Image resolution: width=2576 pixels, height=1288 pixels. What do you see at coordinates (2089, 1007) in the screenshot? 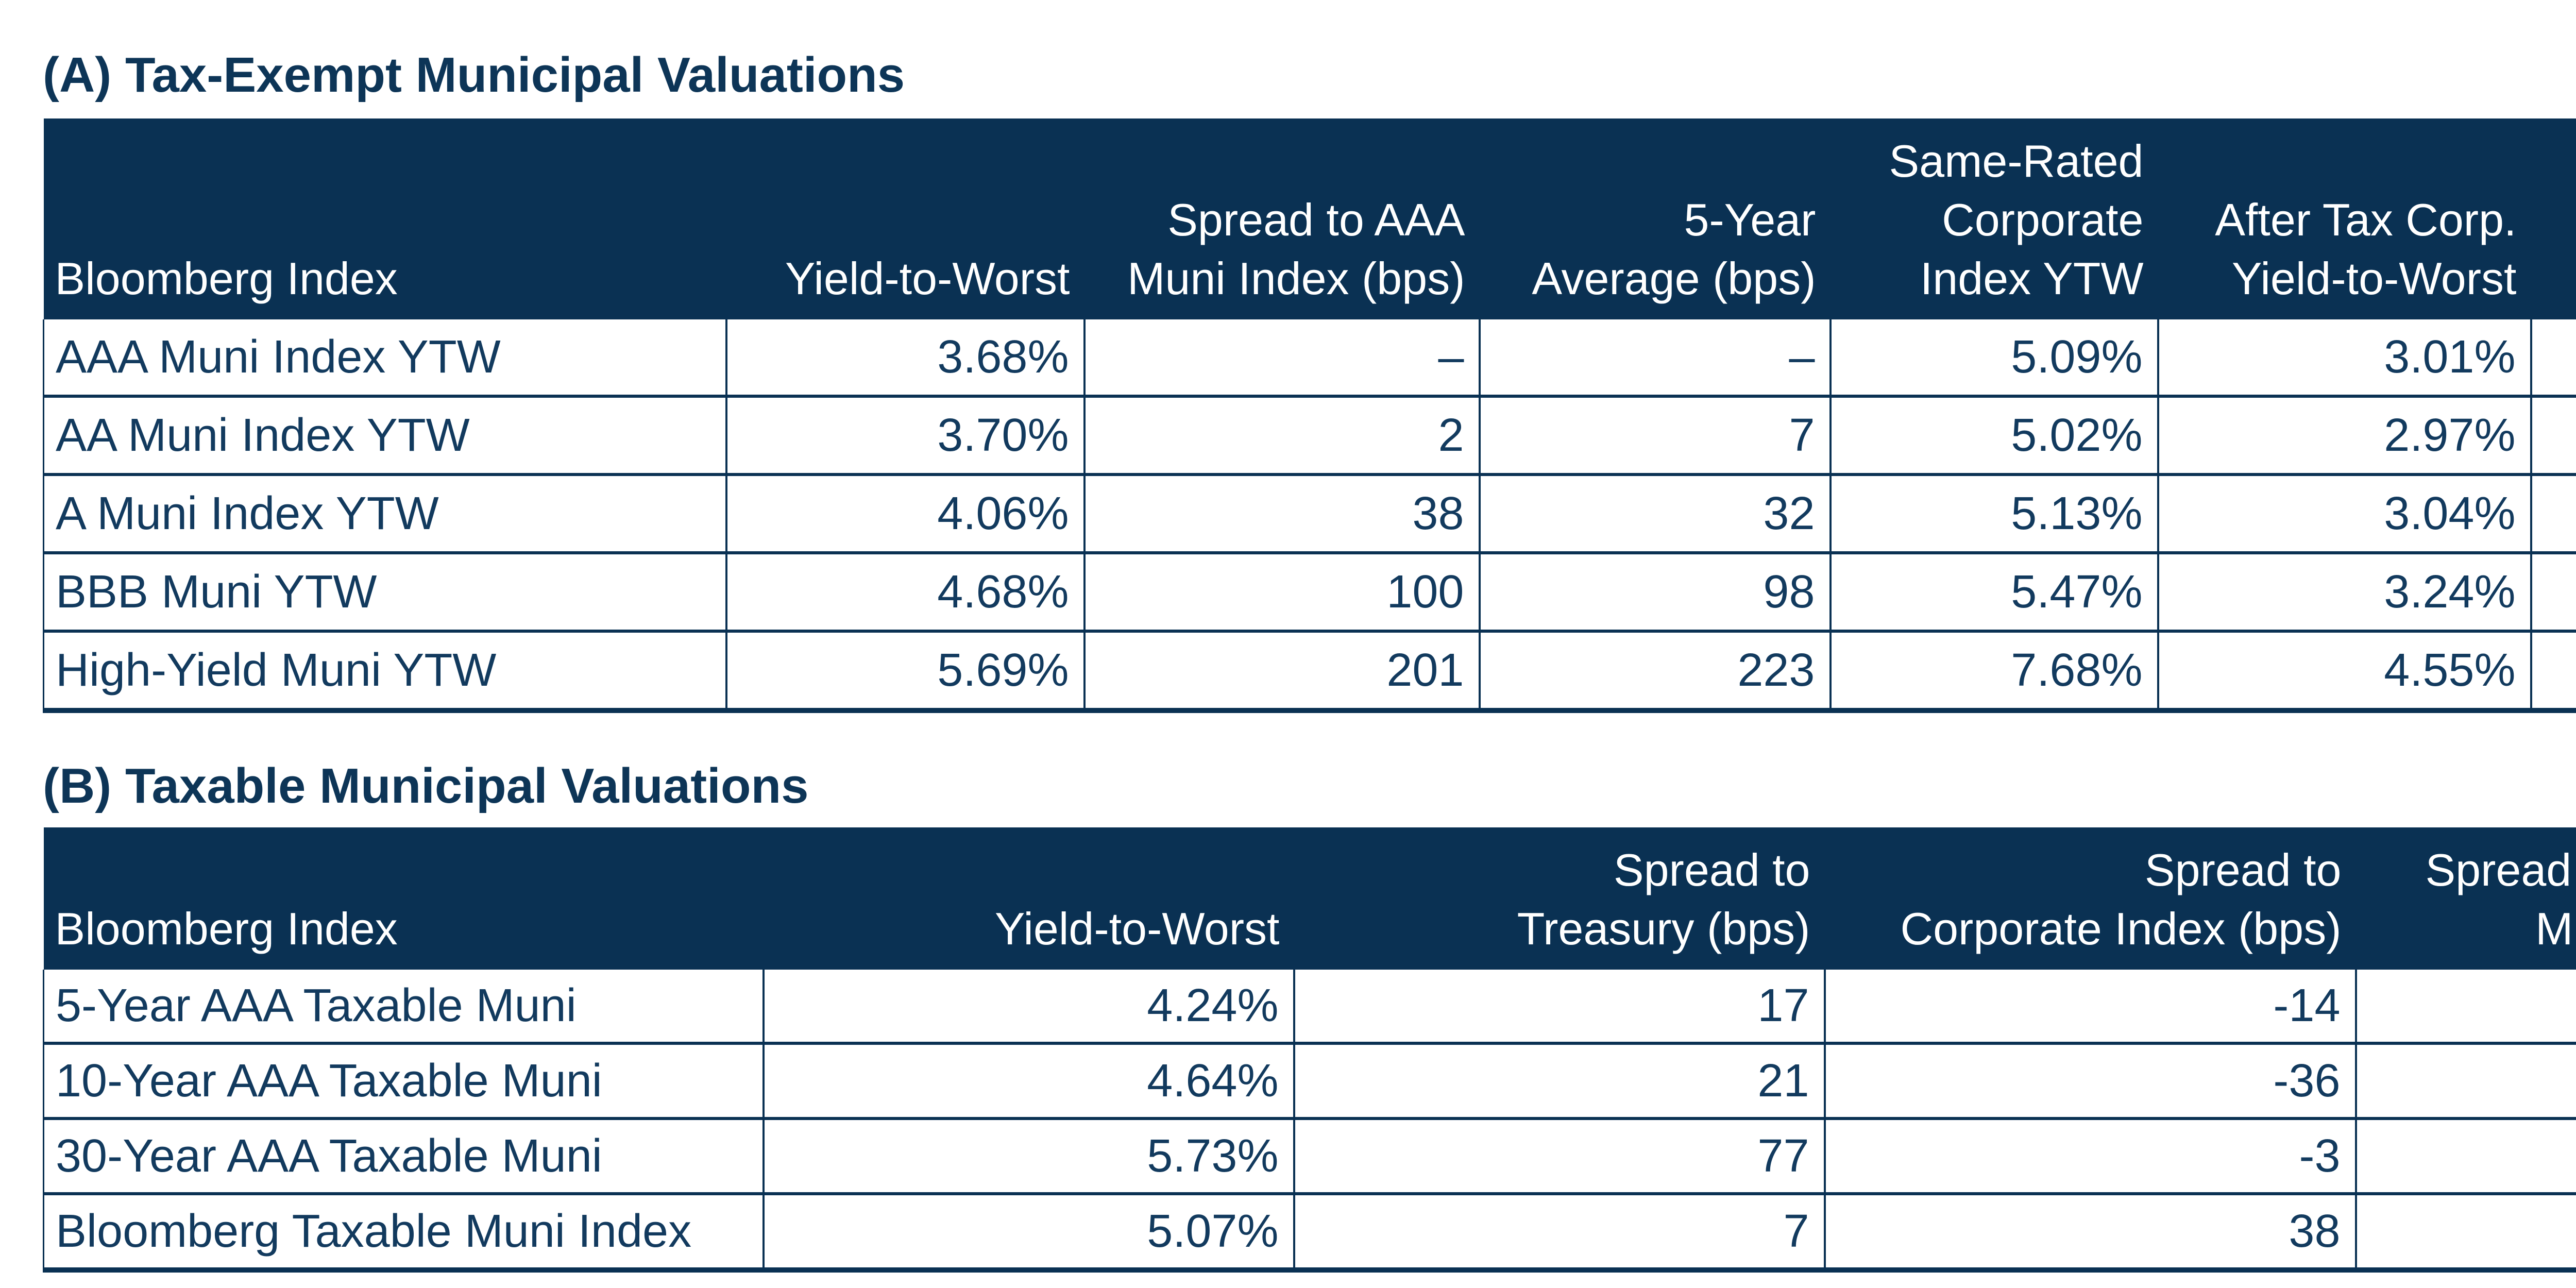
I see `table-cell: -14` at bounding box center [2089, 1007].